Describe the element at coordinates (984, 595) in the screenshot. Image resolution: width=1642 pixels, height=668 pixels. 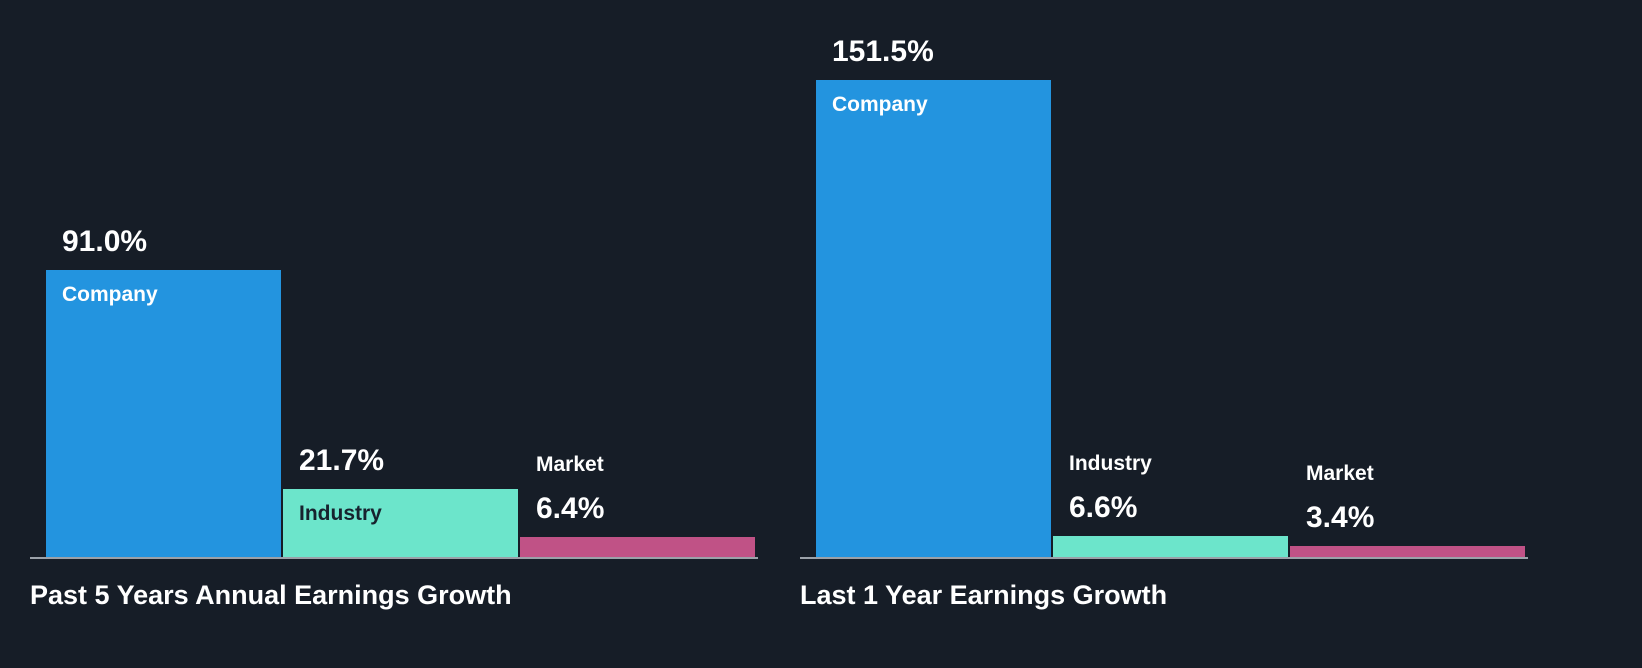
I see `chart-title-last-1-year: Last 1 Year Earnings Growth` at that location.